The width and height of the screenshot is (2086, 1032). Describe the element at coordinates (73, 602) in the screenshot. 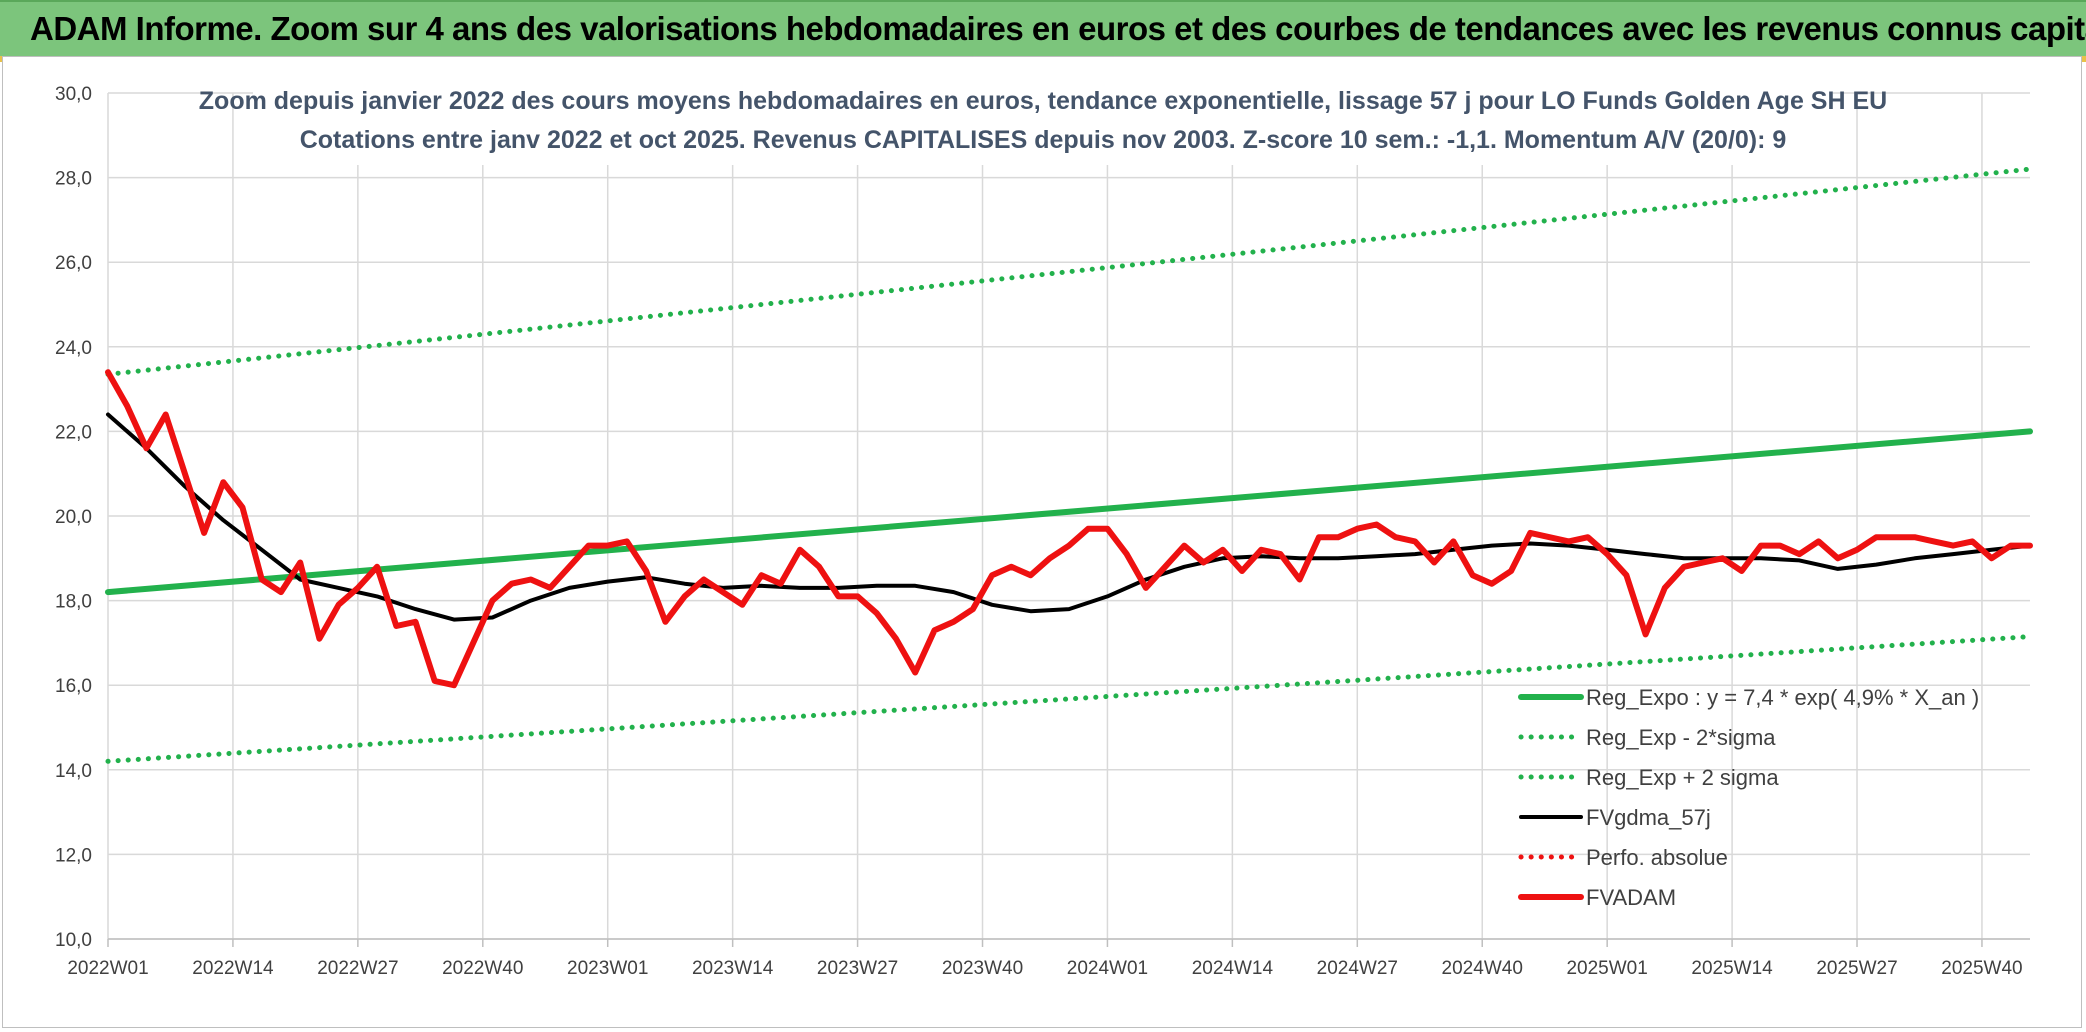

I see `y-tick-label: 18,0` at that location.